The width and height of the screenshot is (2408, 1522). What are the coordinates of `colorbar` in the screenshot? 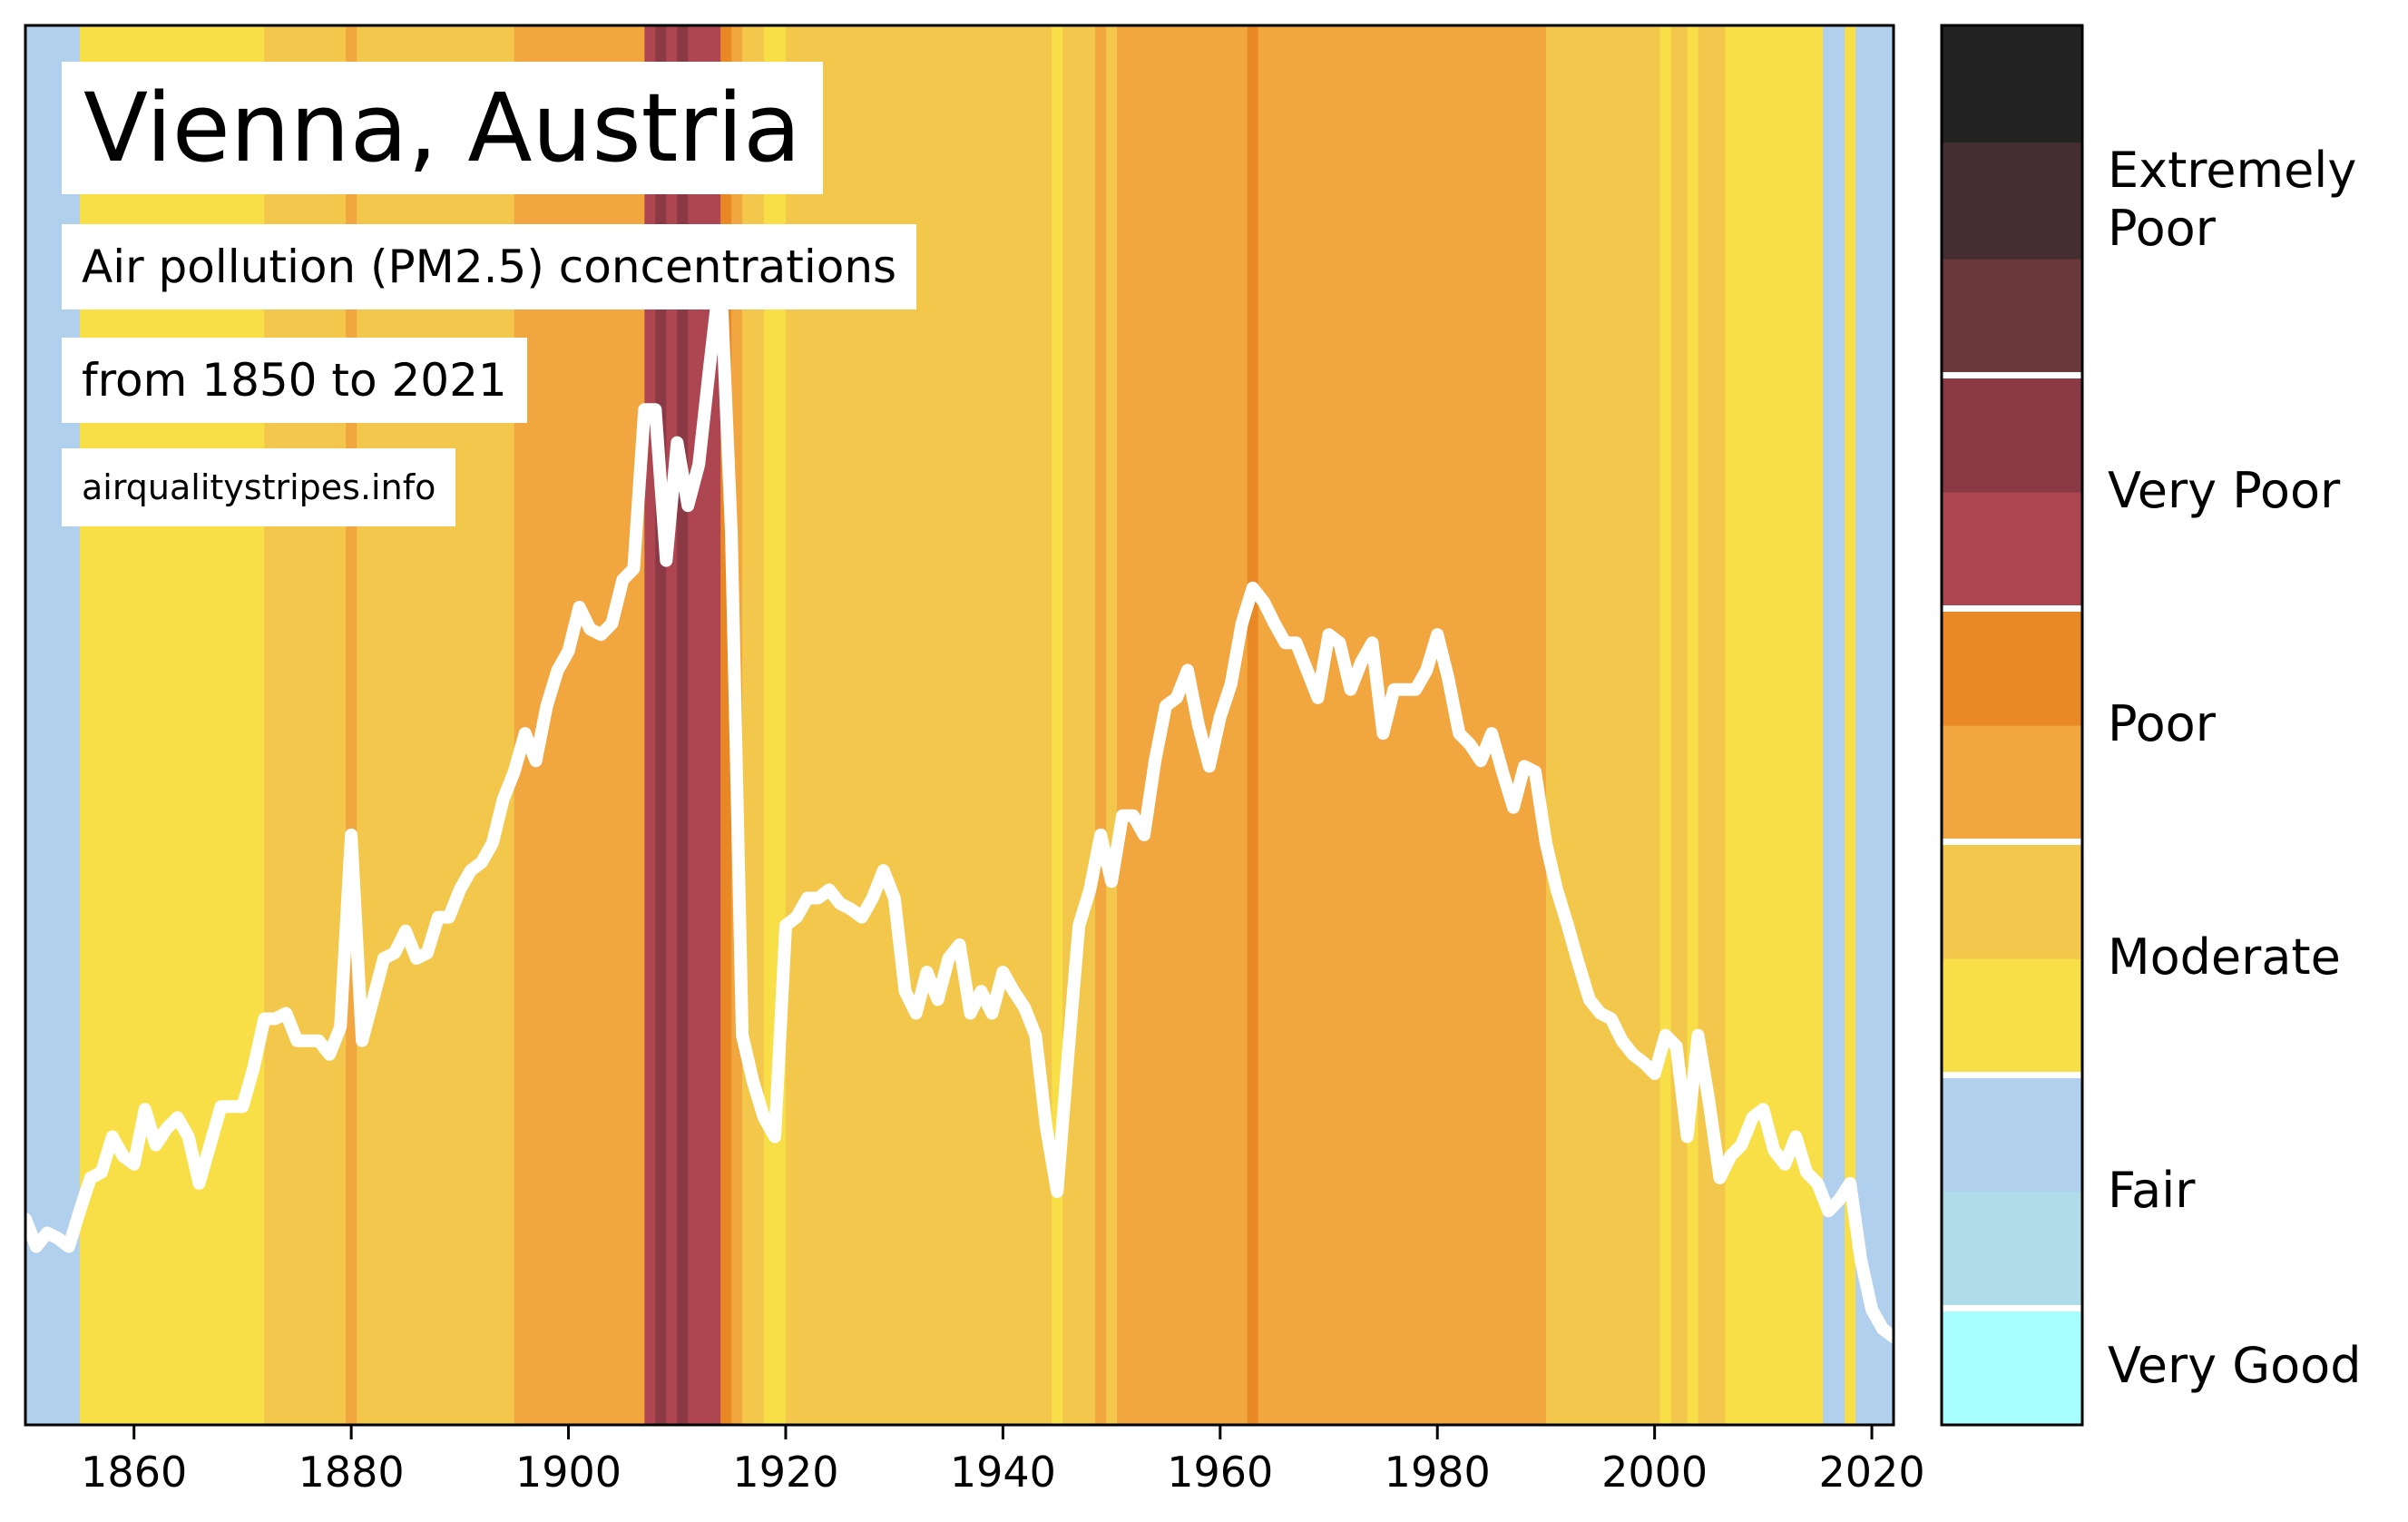 It's located at (2012, 725).